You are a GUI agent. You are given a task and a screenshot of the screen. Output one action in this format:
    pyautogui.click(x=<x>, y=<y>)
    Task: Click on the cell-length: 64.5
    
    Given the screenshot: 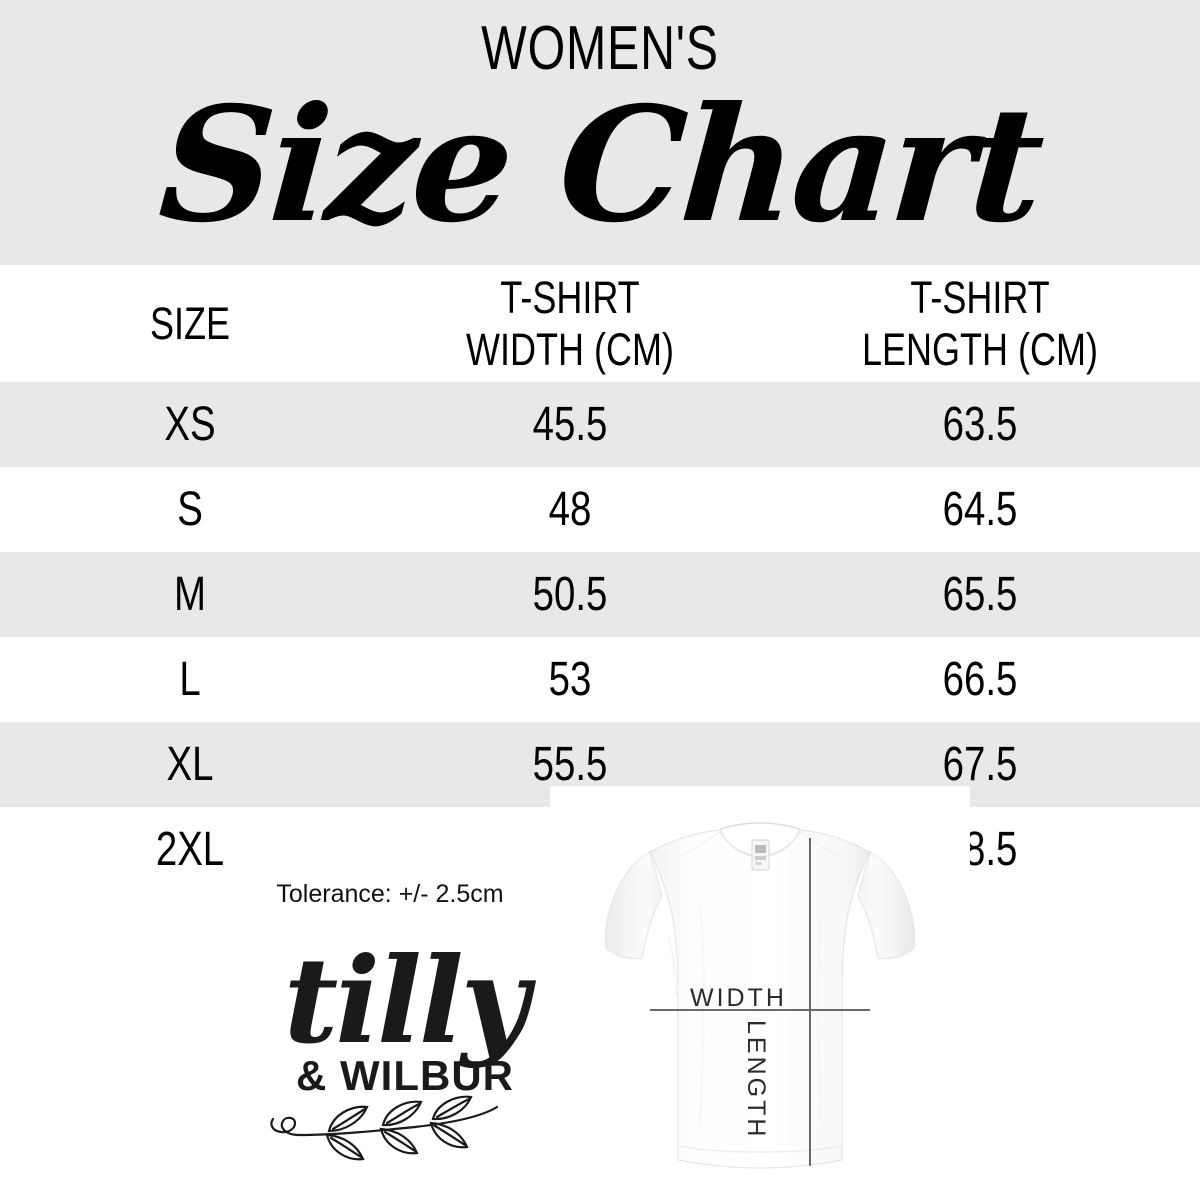 What is the action you would take?
    pyautogui.click(x=980, y=509)
    